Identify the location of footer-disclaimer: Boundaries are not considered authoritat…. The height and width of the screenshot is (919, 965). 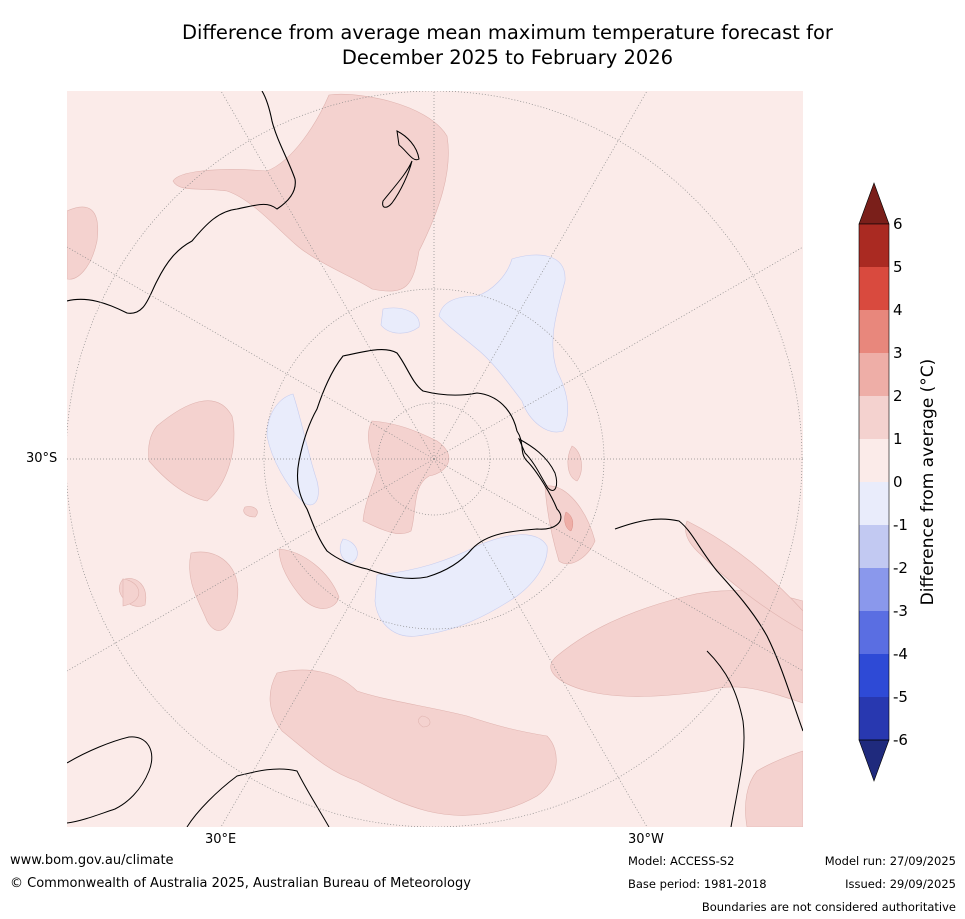
(828, 907).